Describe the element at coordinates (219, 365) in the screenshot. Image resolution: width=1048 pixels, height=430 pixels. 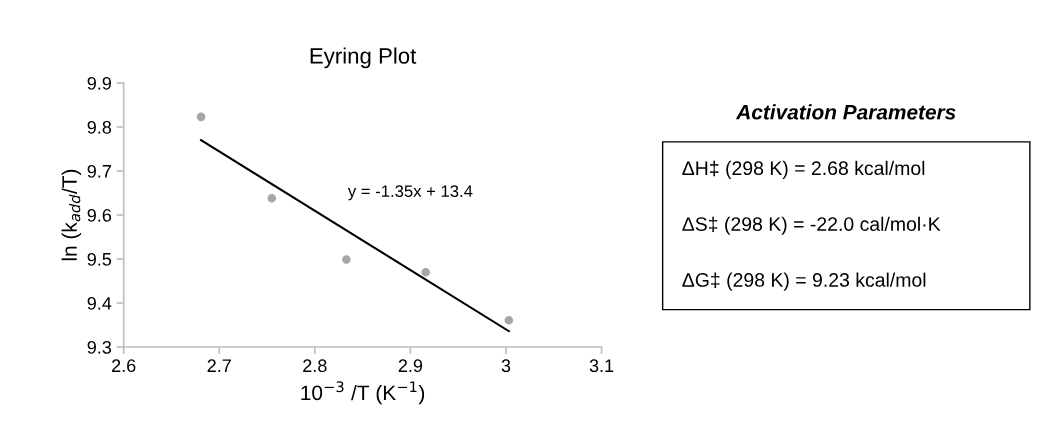
I see `x-tick-label: 2.7` at that location.